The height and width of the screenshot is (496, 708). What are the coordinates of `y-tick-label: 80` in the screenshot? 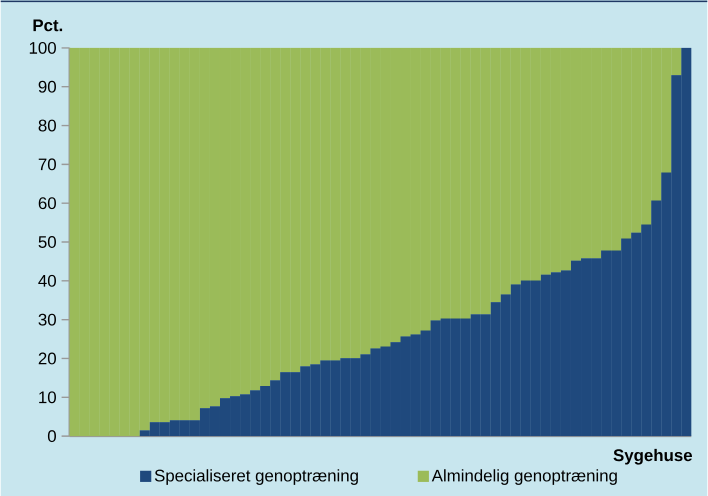 It's located at (47, 126).